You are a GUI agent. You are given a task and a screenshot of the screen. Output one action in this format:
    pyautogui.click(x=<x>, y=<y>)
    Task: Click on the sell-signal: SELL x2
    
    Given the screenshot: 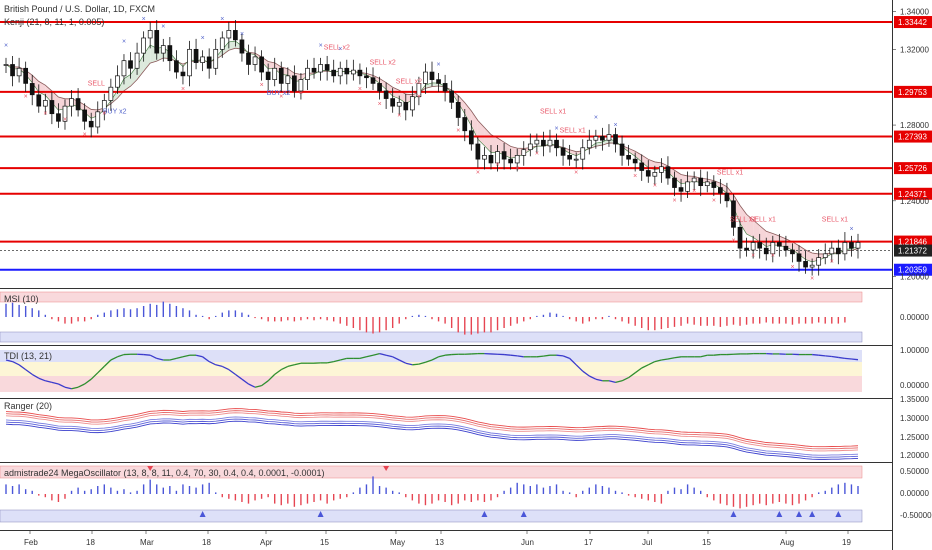 What is the action you would take?
    pyautogui.click(x=337, y=47)
    